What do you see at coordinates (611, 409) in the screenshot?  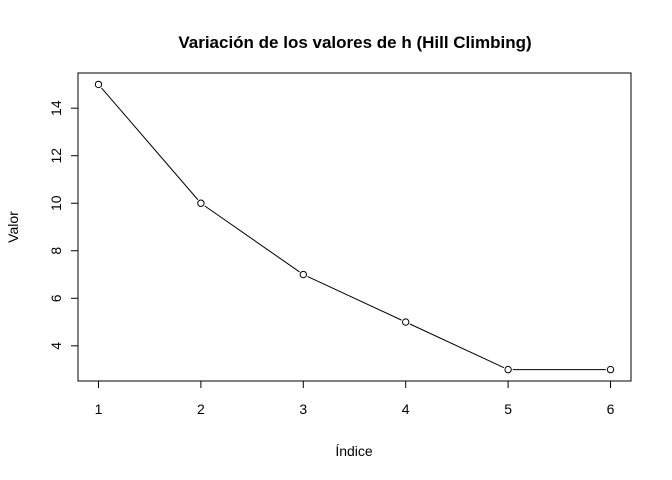 I see `x-tick-label: 6` at bounding box center [611, 409].